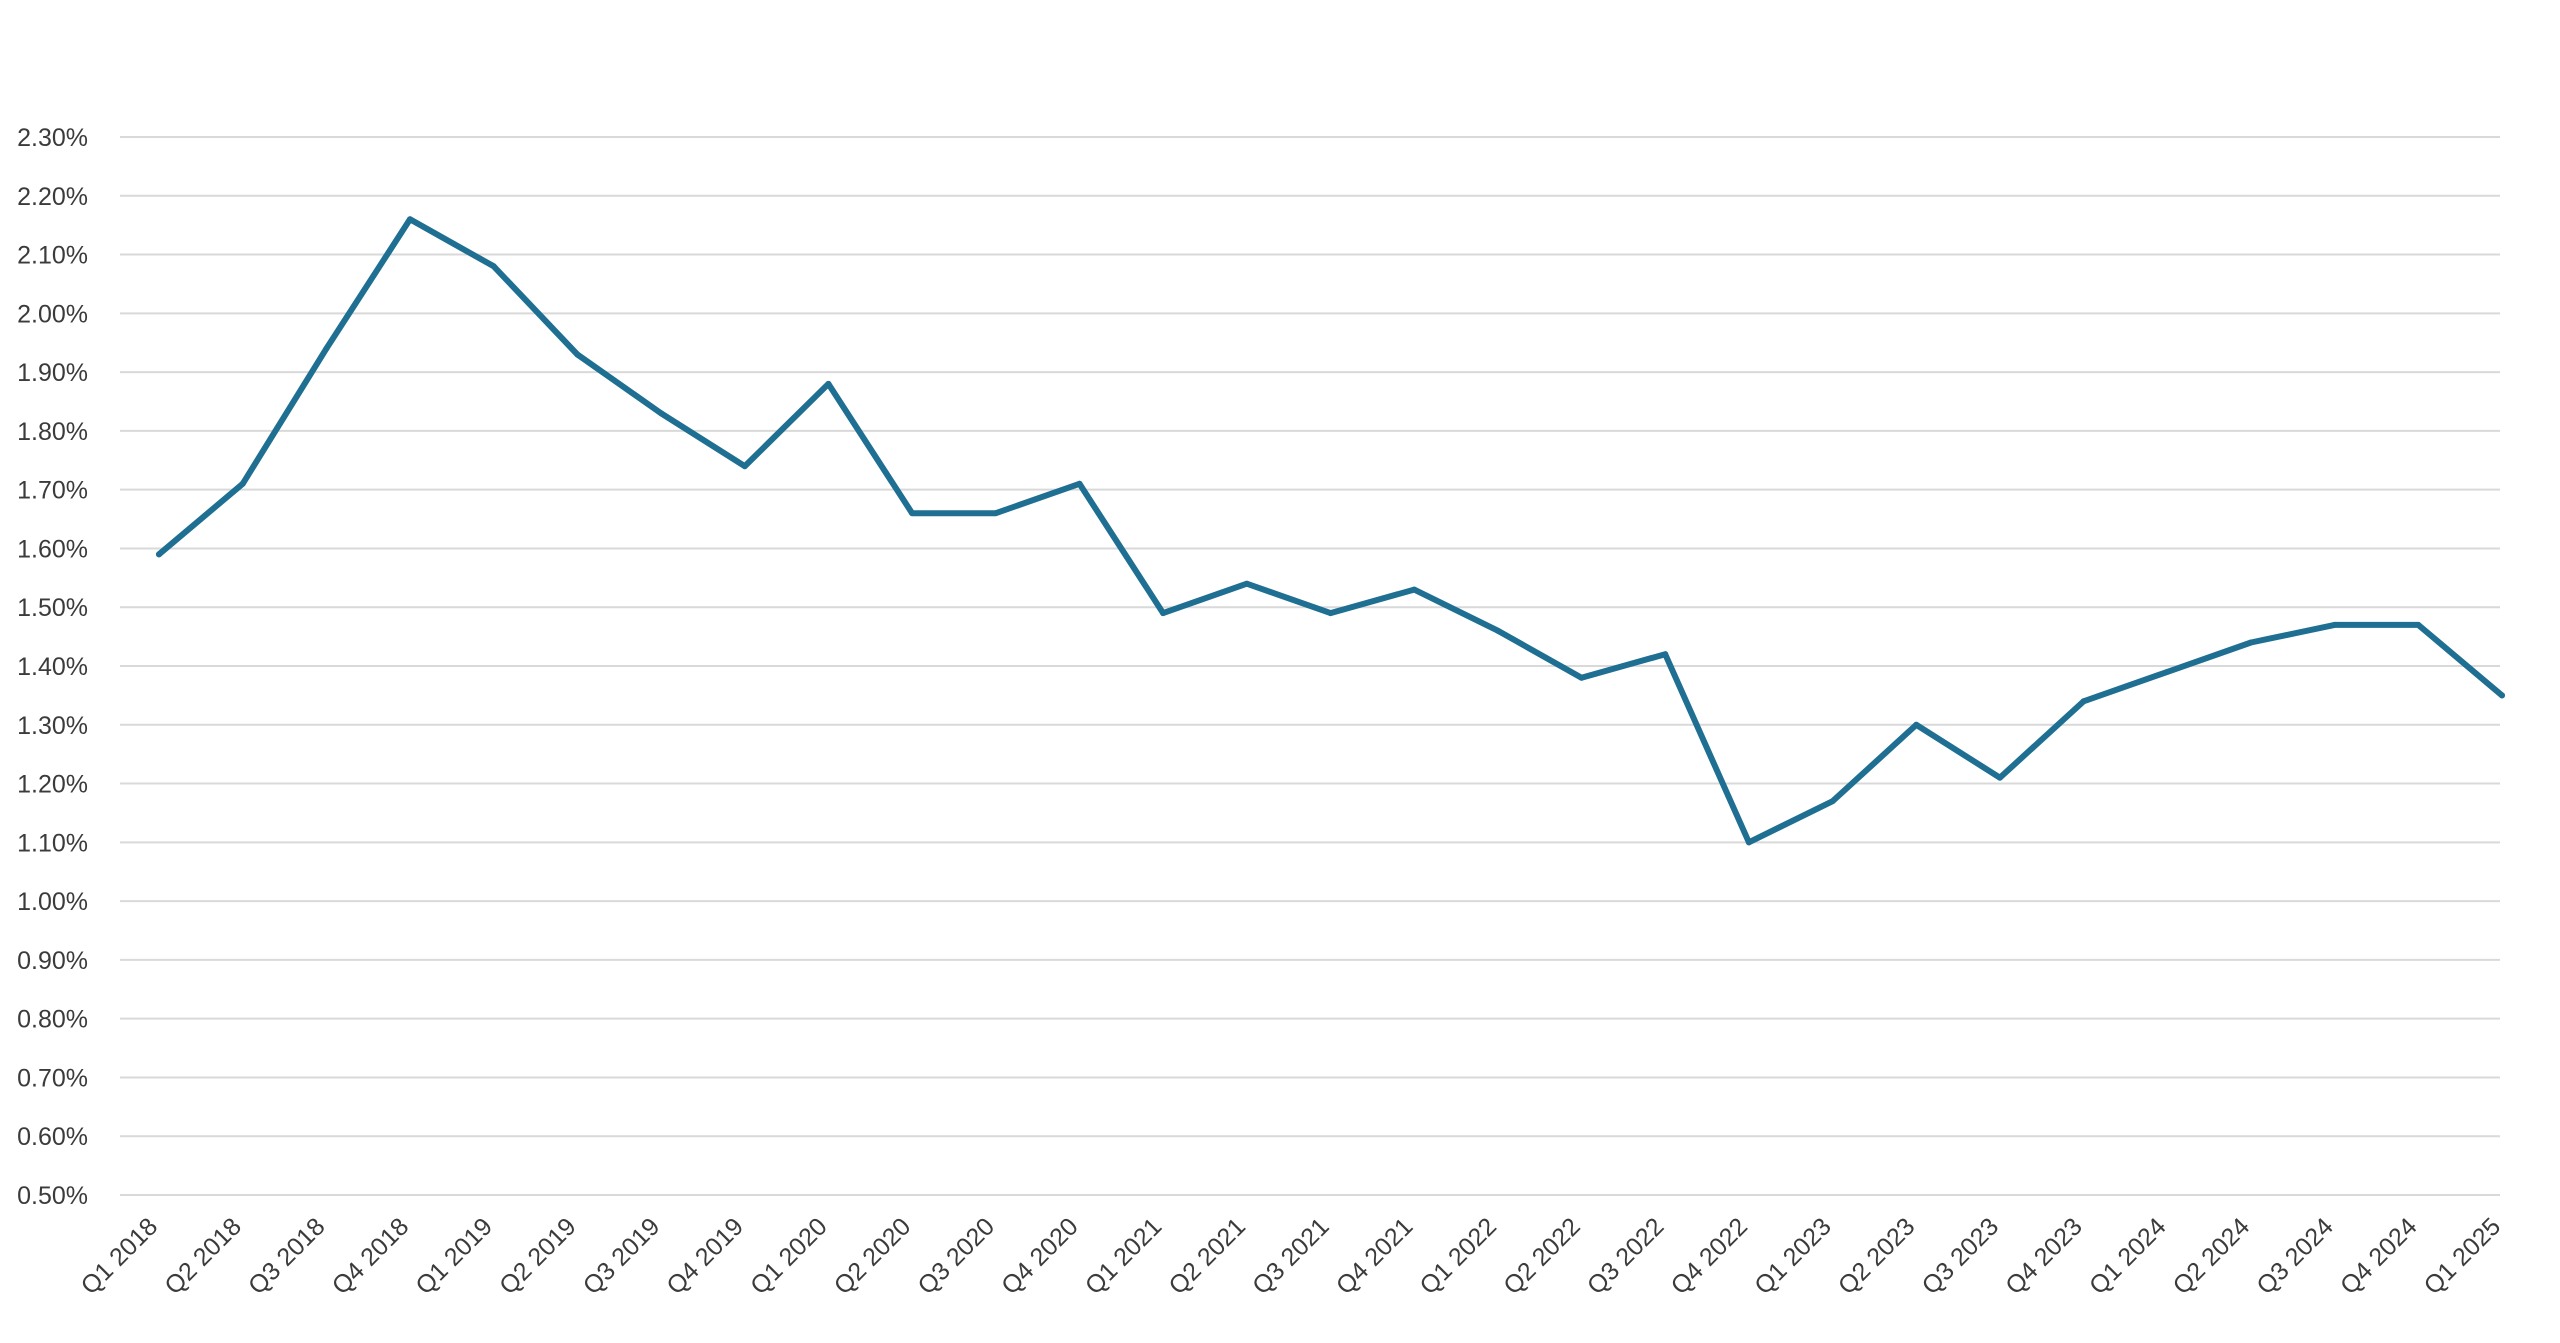 The image size is (2560, 1343). Describe the element at coordinates (52, 843) in the screenshot. I see `y-tick-label: 1.10%` at that location.